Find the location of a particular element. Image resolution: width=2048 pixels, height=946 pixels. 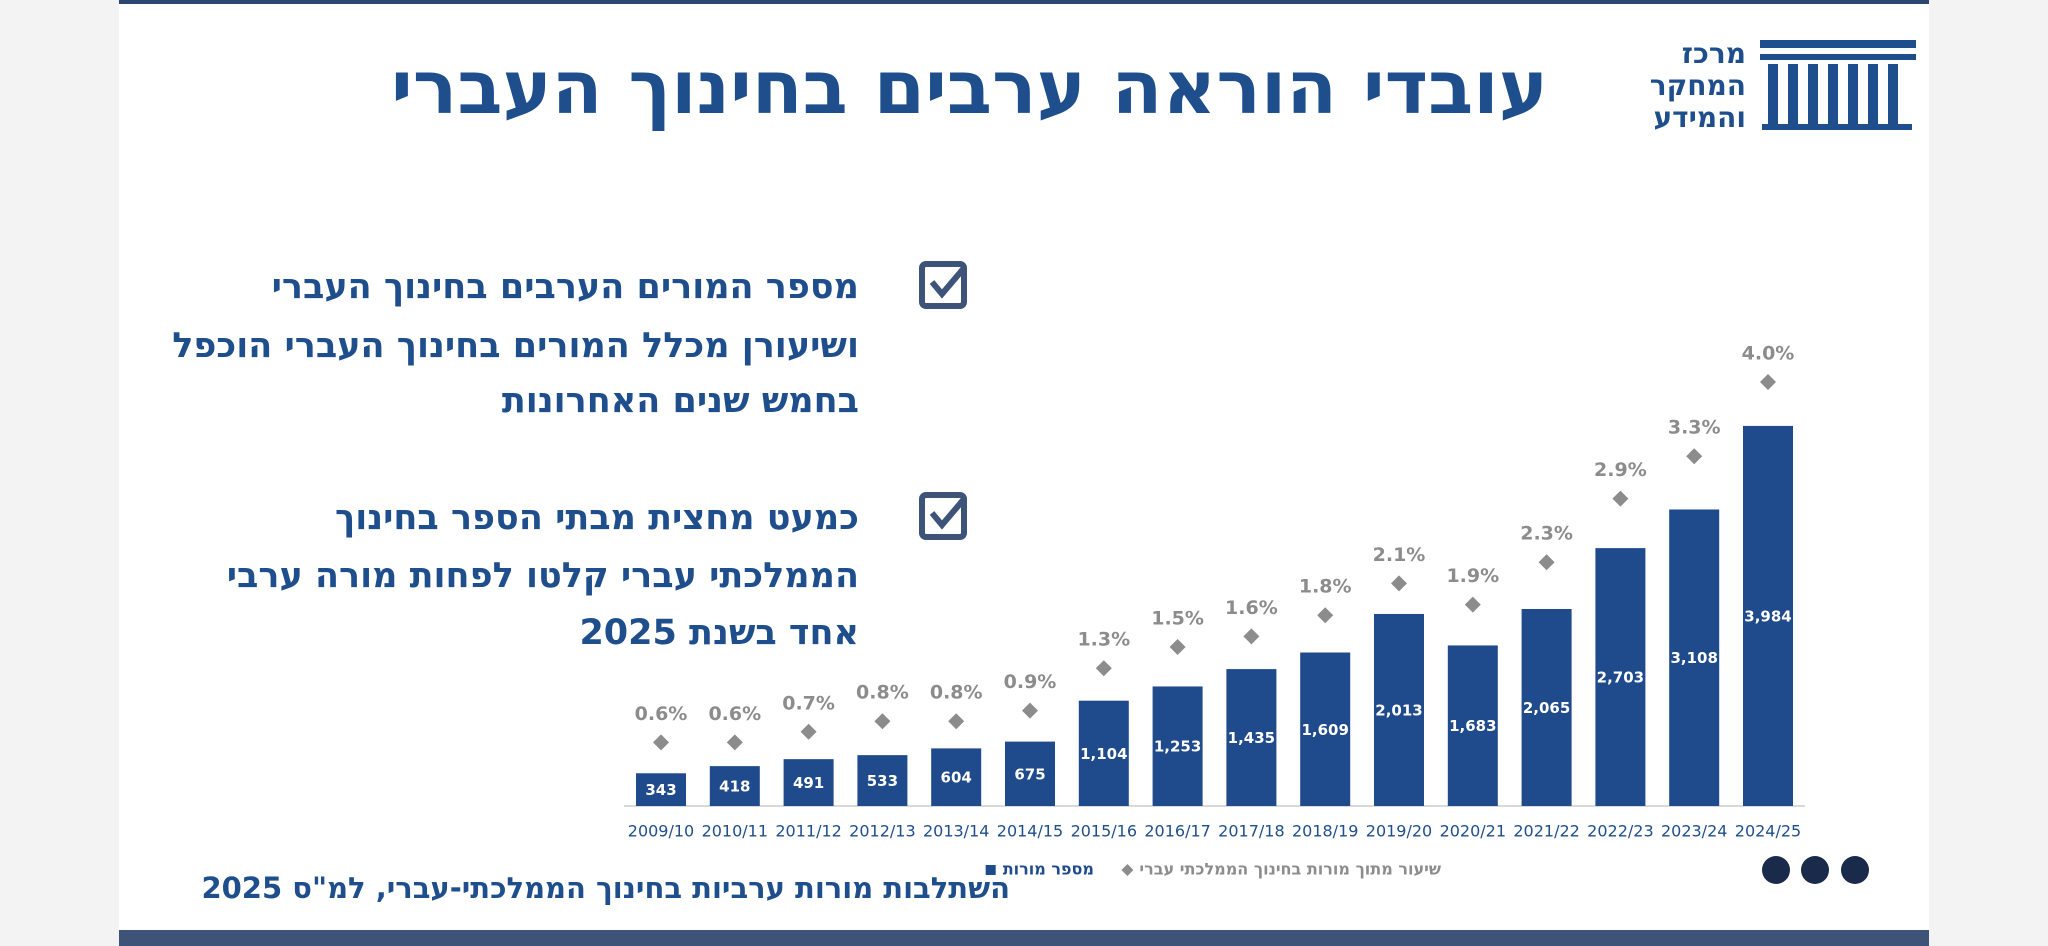

marker-value-label: 1.8% is located at coordinates (1325, 587).